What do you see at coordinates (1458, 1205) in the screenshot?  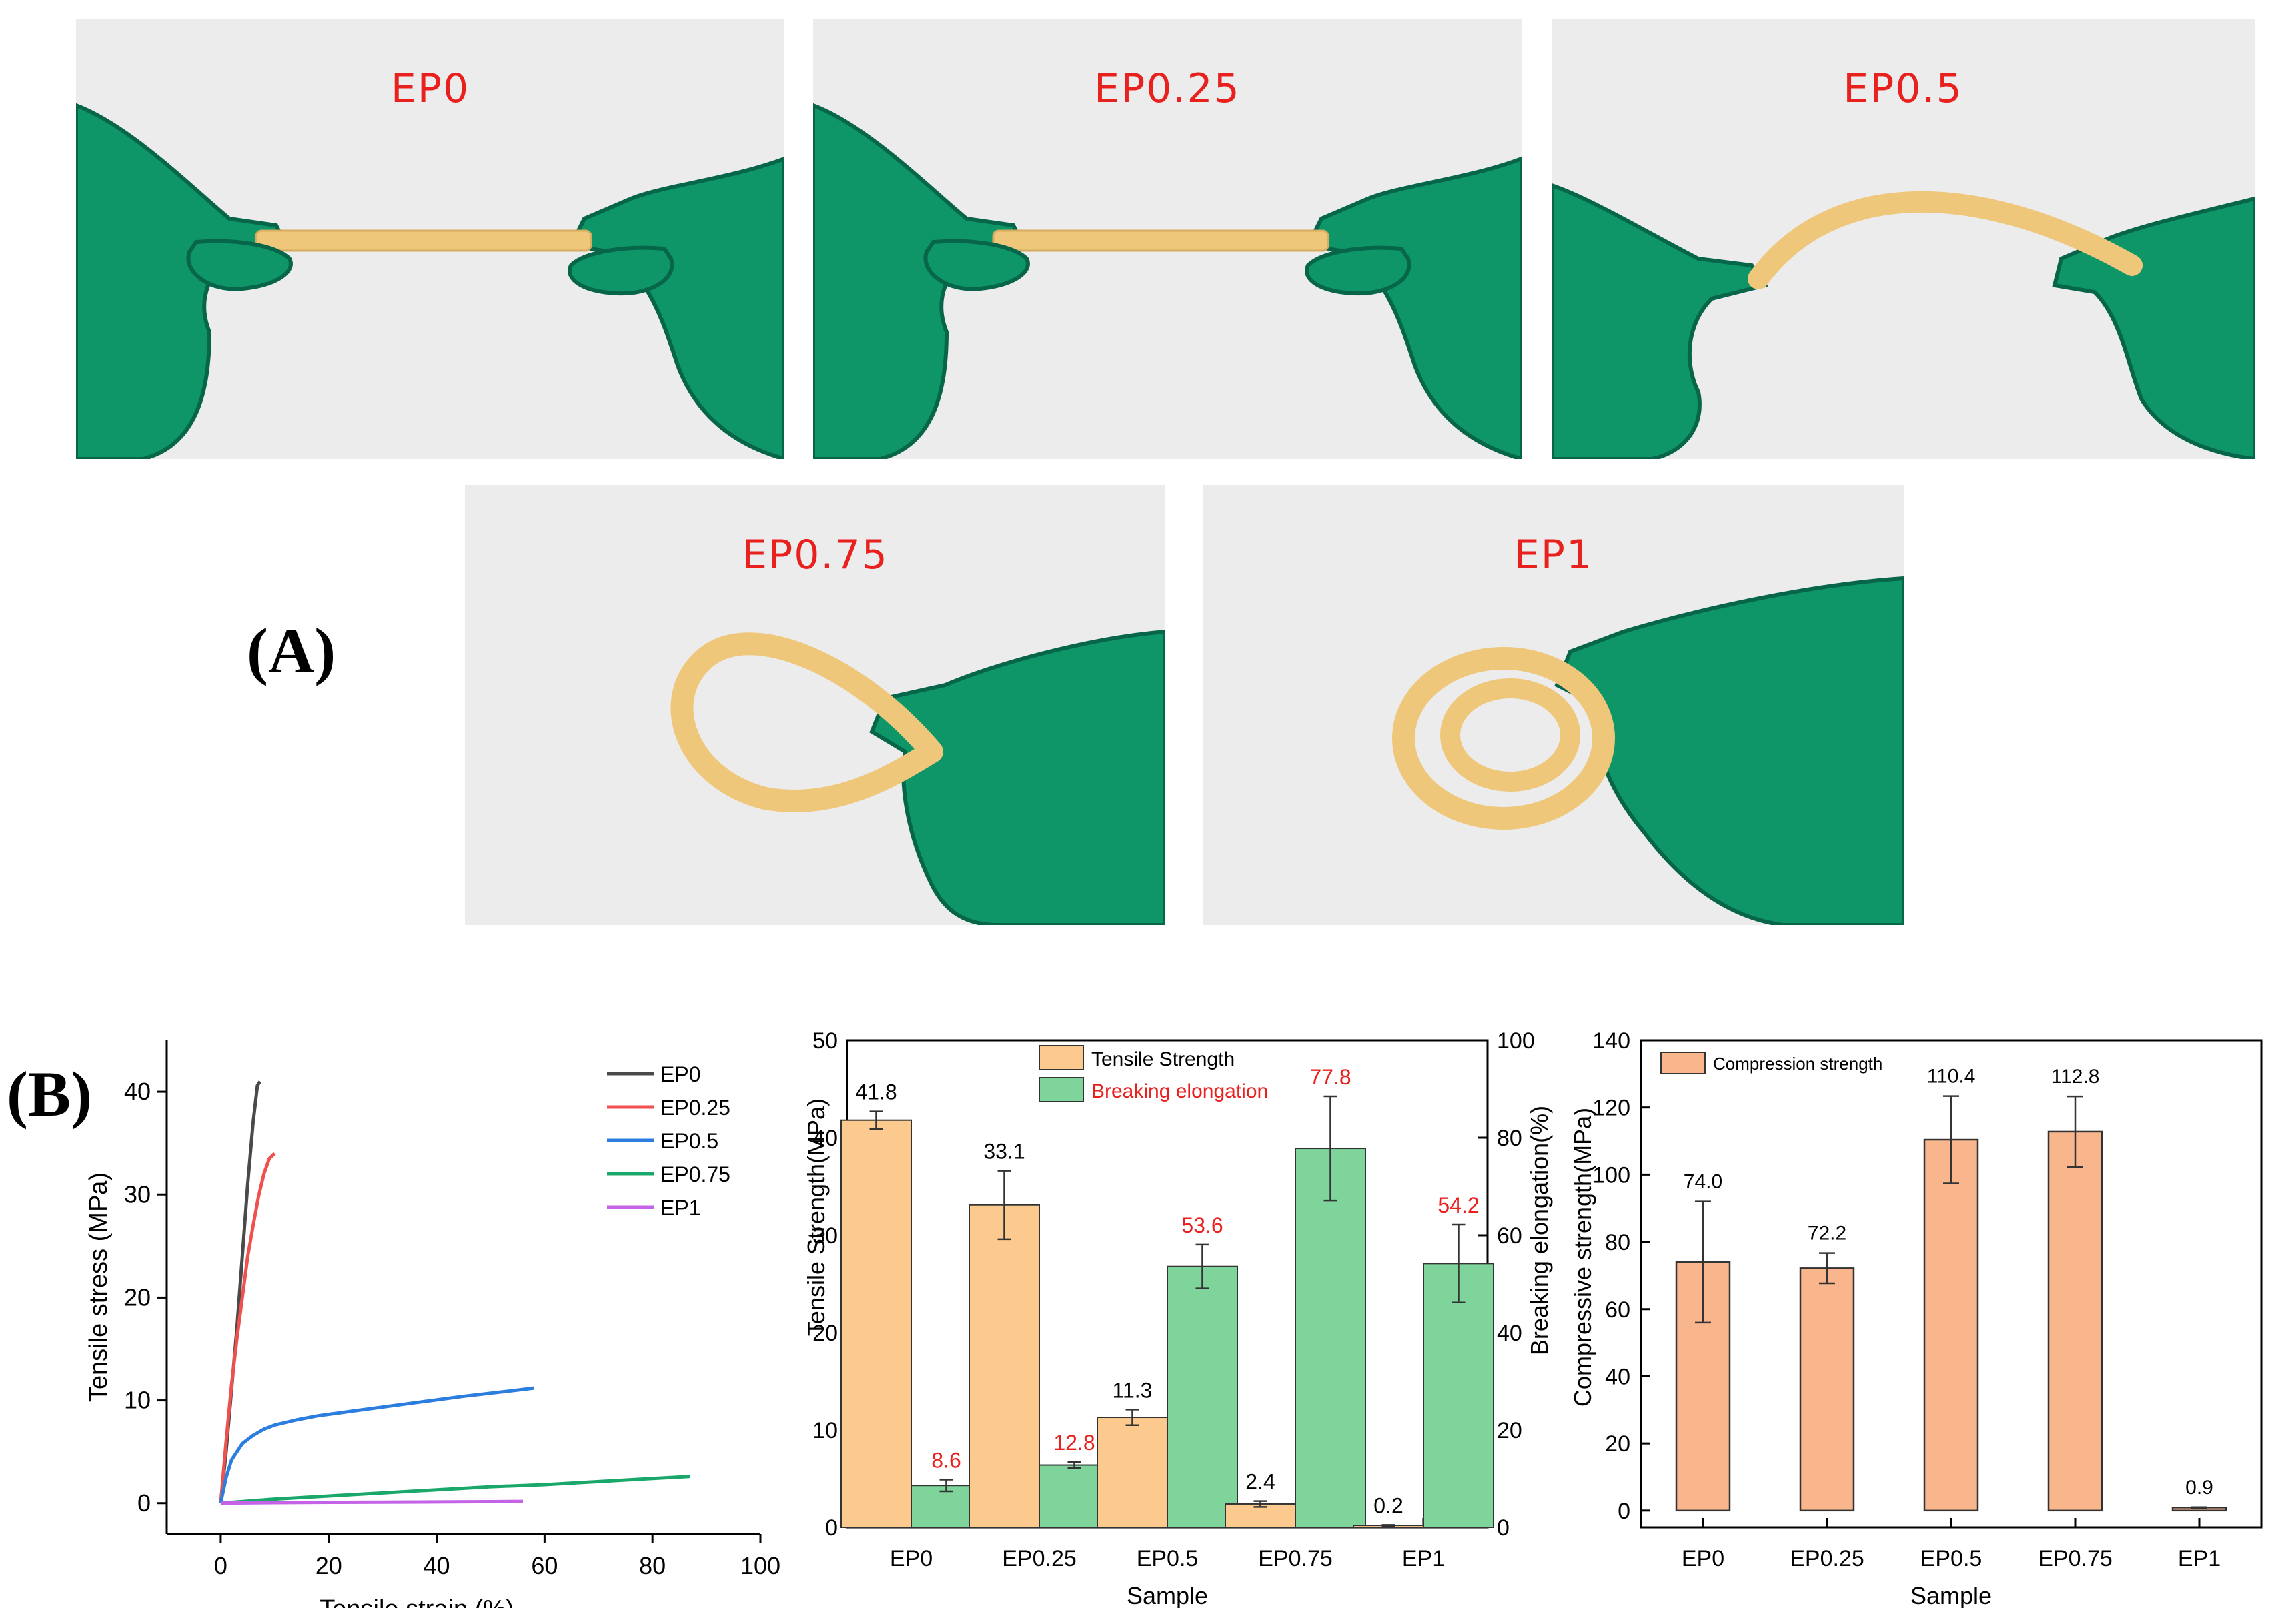 I see `data-label-elongation: 54.2` at bounding box center [1458, 1205].